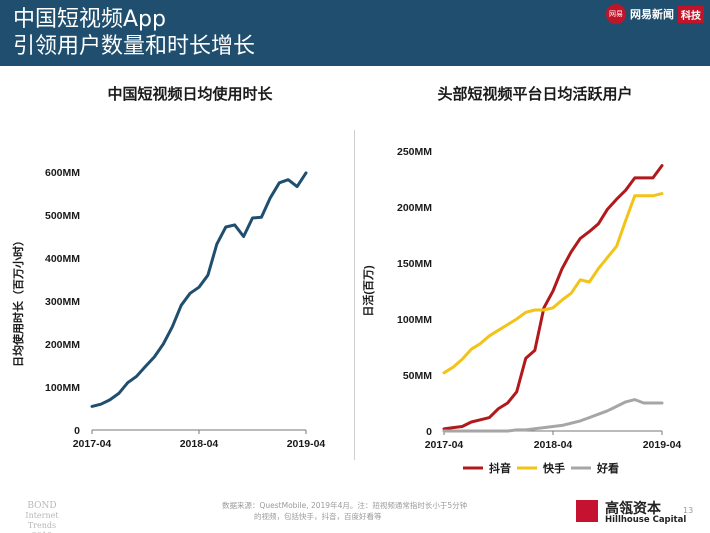  Describe the element at coordinates (414, 152) in the screenshot. I see `y-tick-label: 250MM` at that location.